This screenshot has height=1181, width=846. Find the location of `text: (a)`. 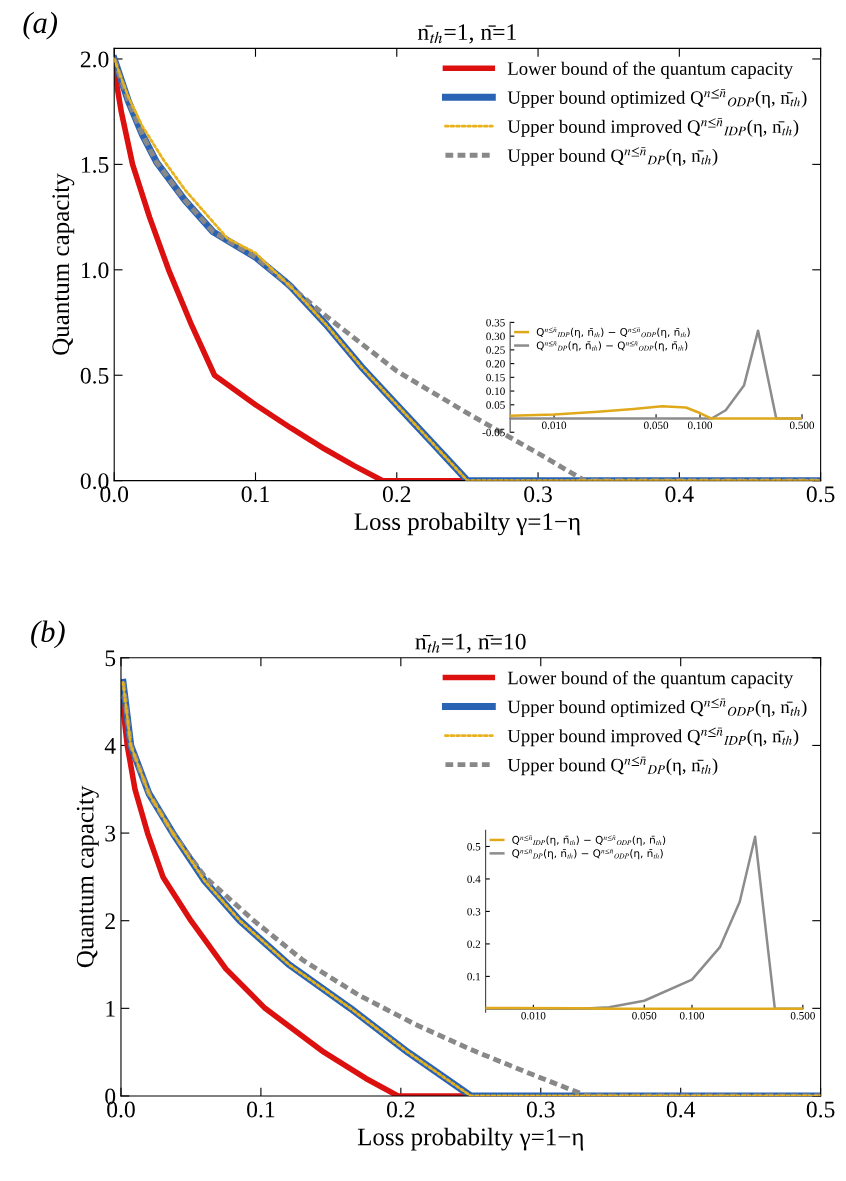

text: (a) is located at coordinates (40, 25).